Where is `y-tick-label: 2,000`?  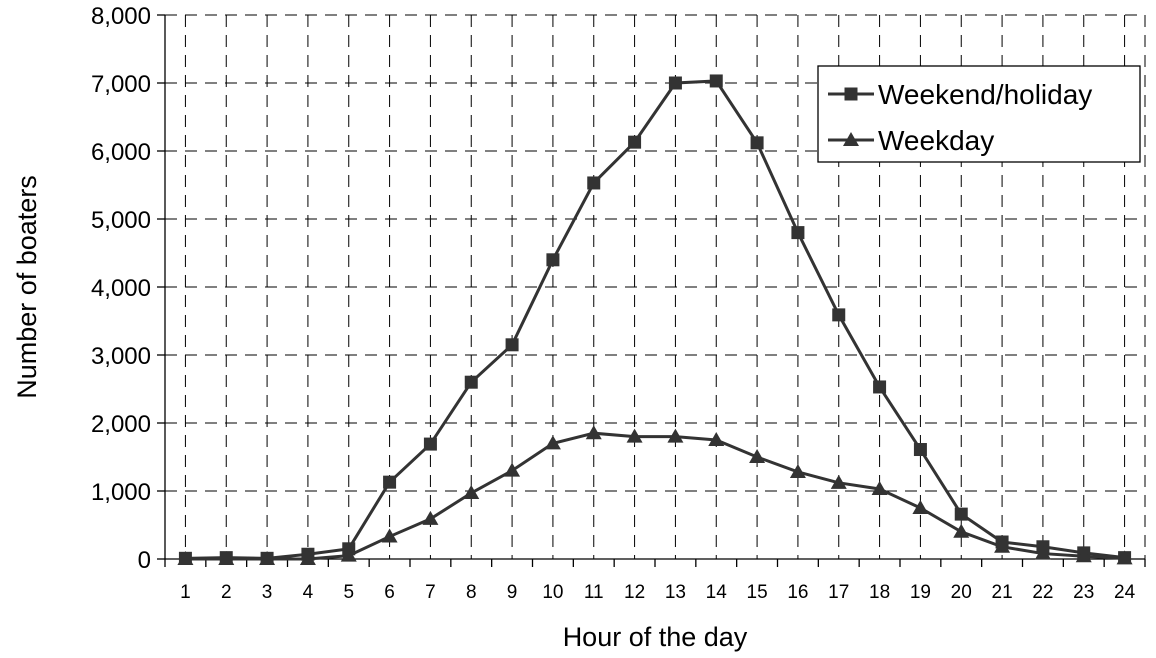
y-tick-label: 2,000 is located at coordinates (121, 424).